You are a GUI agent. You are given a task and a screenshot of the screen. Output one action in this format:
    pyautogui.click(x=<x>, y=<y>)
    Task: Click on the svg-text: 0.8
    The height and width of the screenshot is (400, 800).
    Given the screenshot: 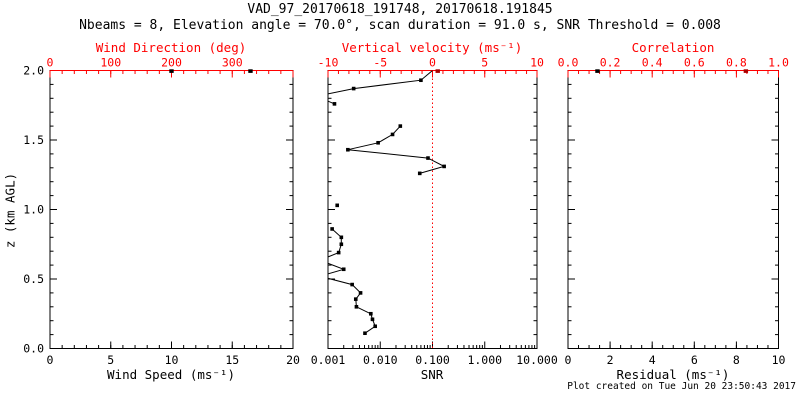 What is the action you would take?
    pyautogui.click(x=736, y=63)
    